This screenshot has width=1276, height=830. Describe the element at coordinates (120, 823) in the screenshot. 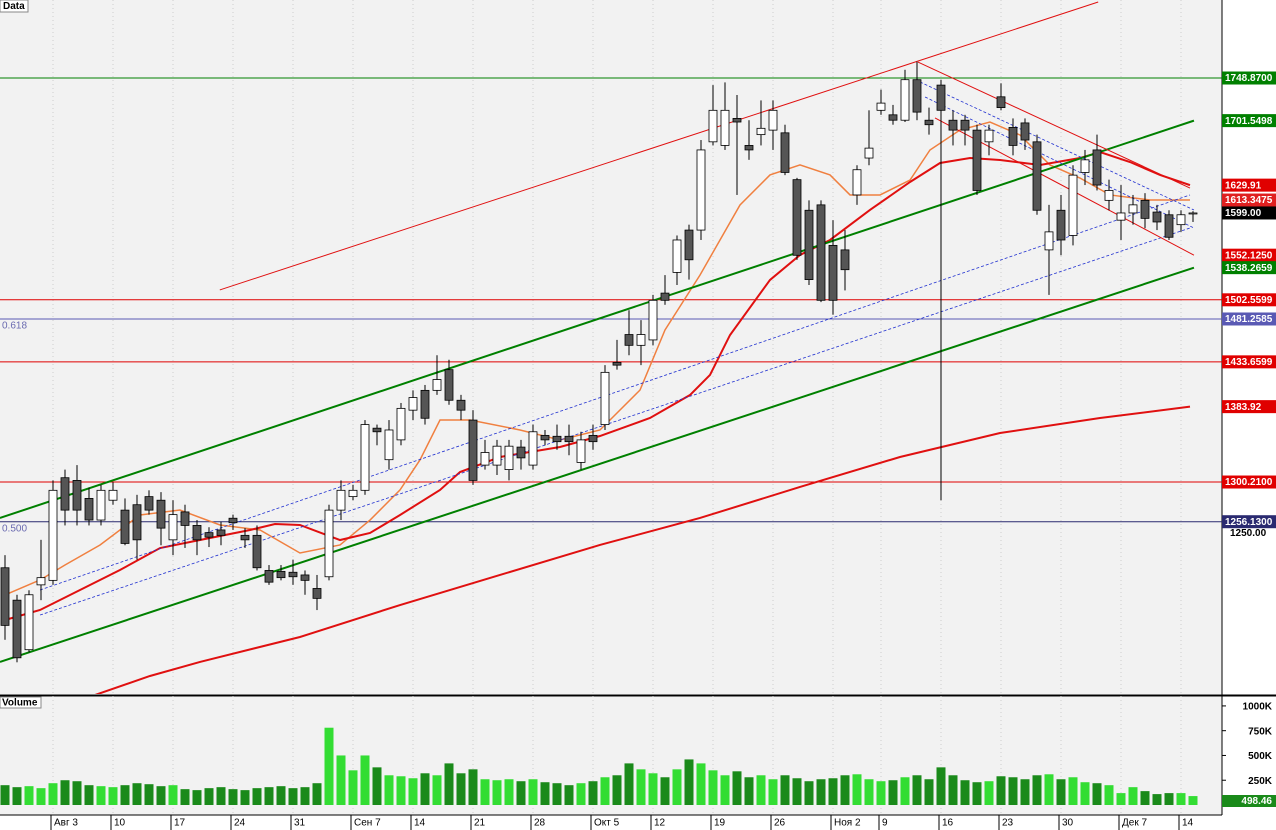

I see `x-tick-label: 10` at that location.